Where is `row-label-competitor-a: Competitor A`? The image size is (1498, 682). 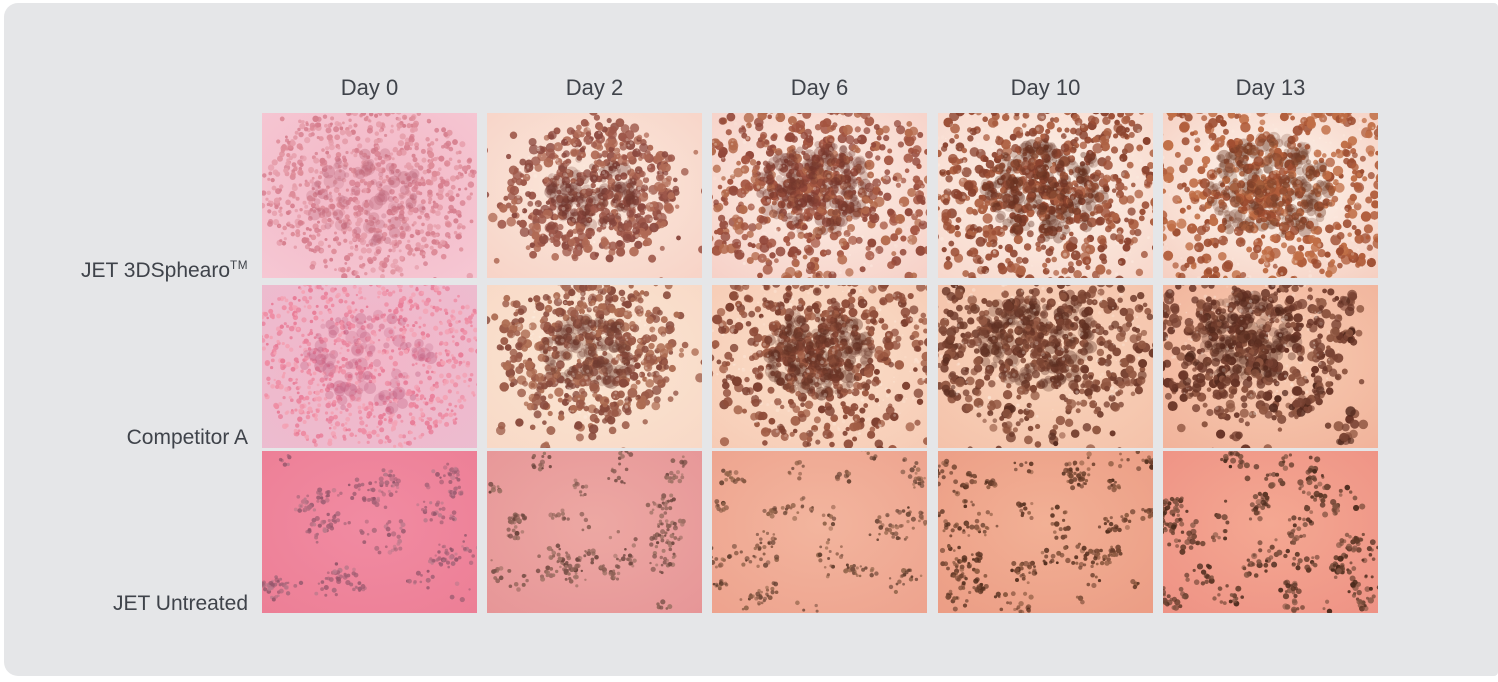
row-label-competitor-a: Competitor A is located at coordinates (125, 434).